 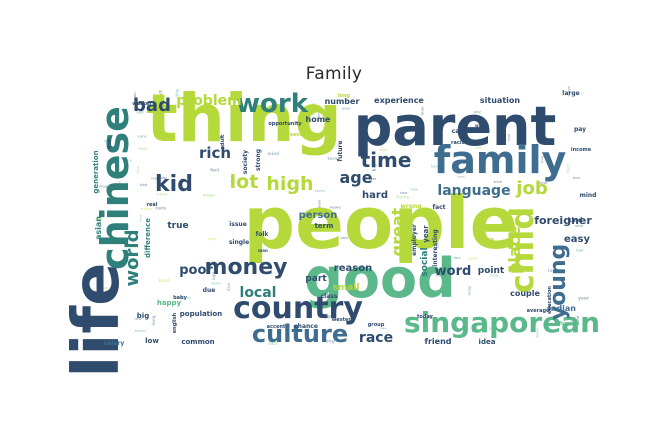 What do you see at coordinates (276, 327) in the screenshot?
I see `word-accent: accent` at bounding box center [276, 327].